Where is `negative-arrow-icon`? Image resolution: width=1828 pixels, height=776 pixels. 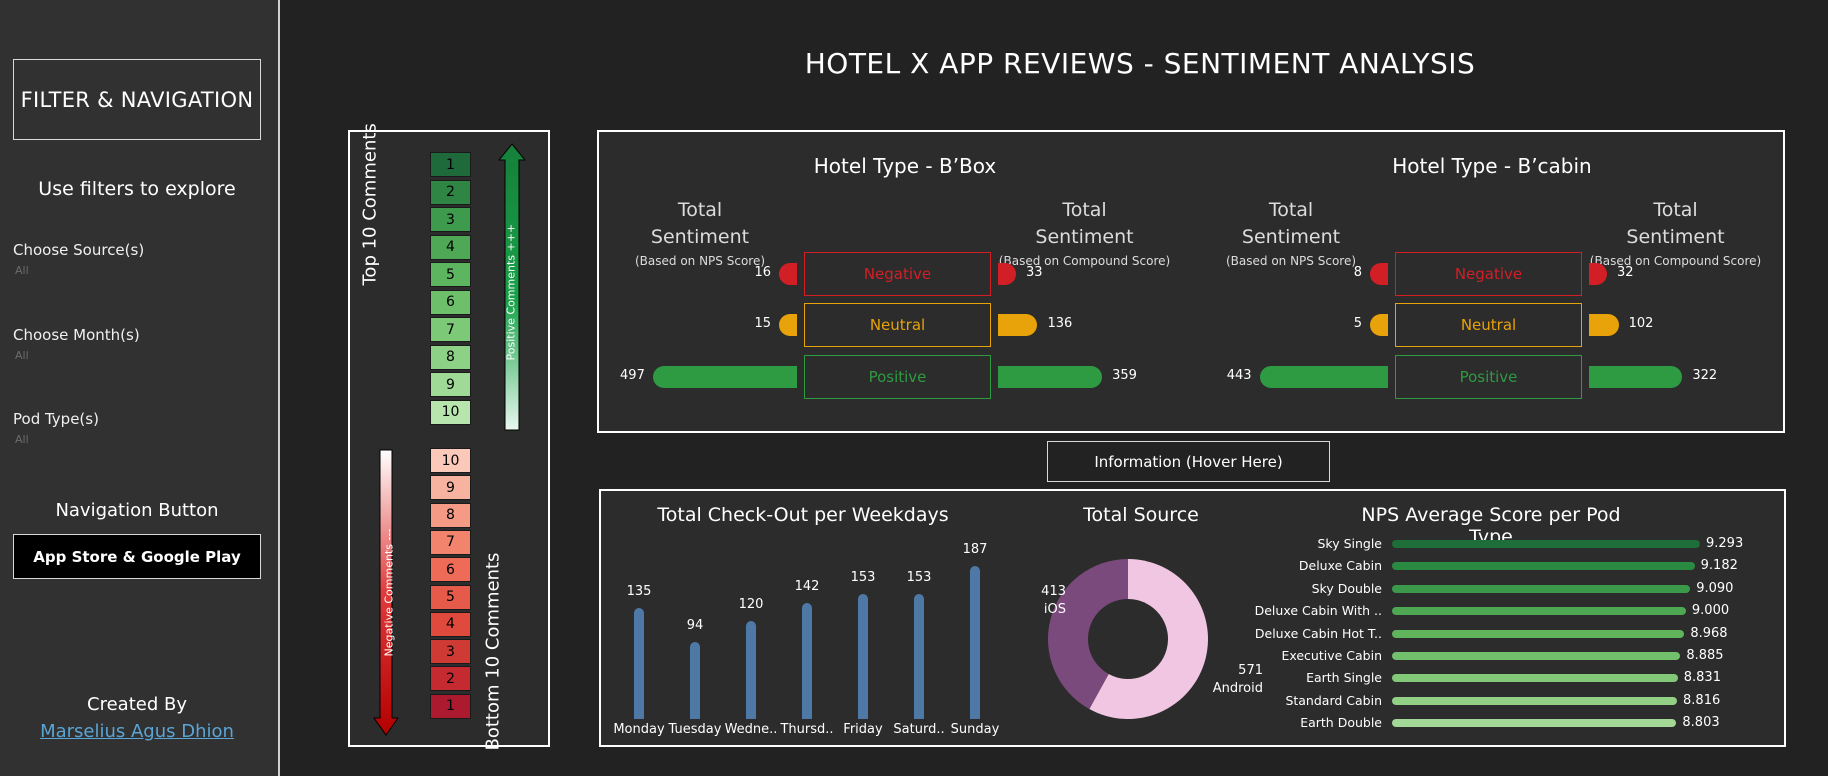 negative-arrow-icon is located at coordinates (386, 592).